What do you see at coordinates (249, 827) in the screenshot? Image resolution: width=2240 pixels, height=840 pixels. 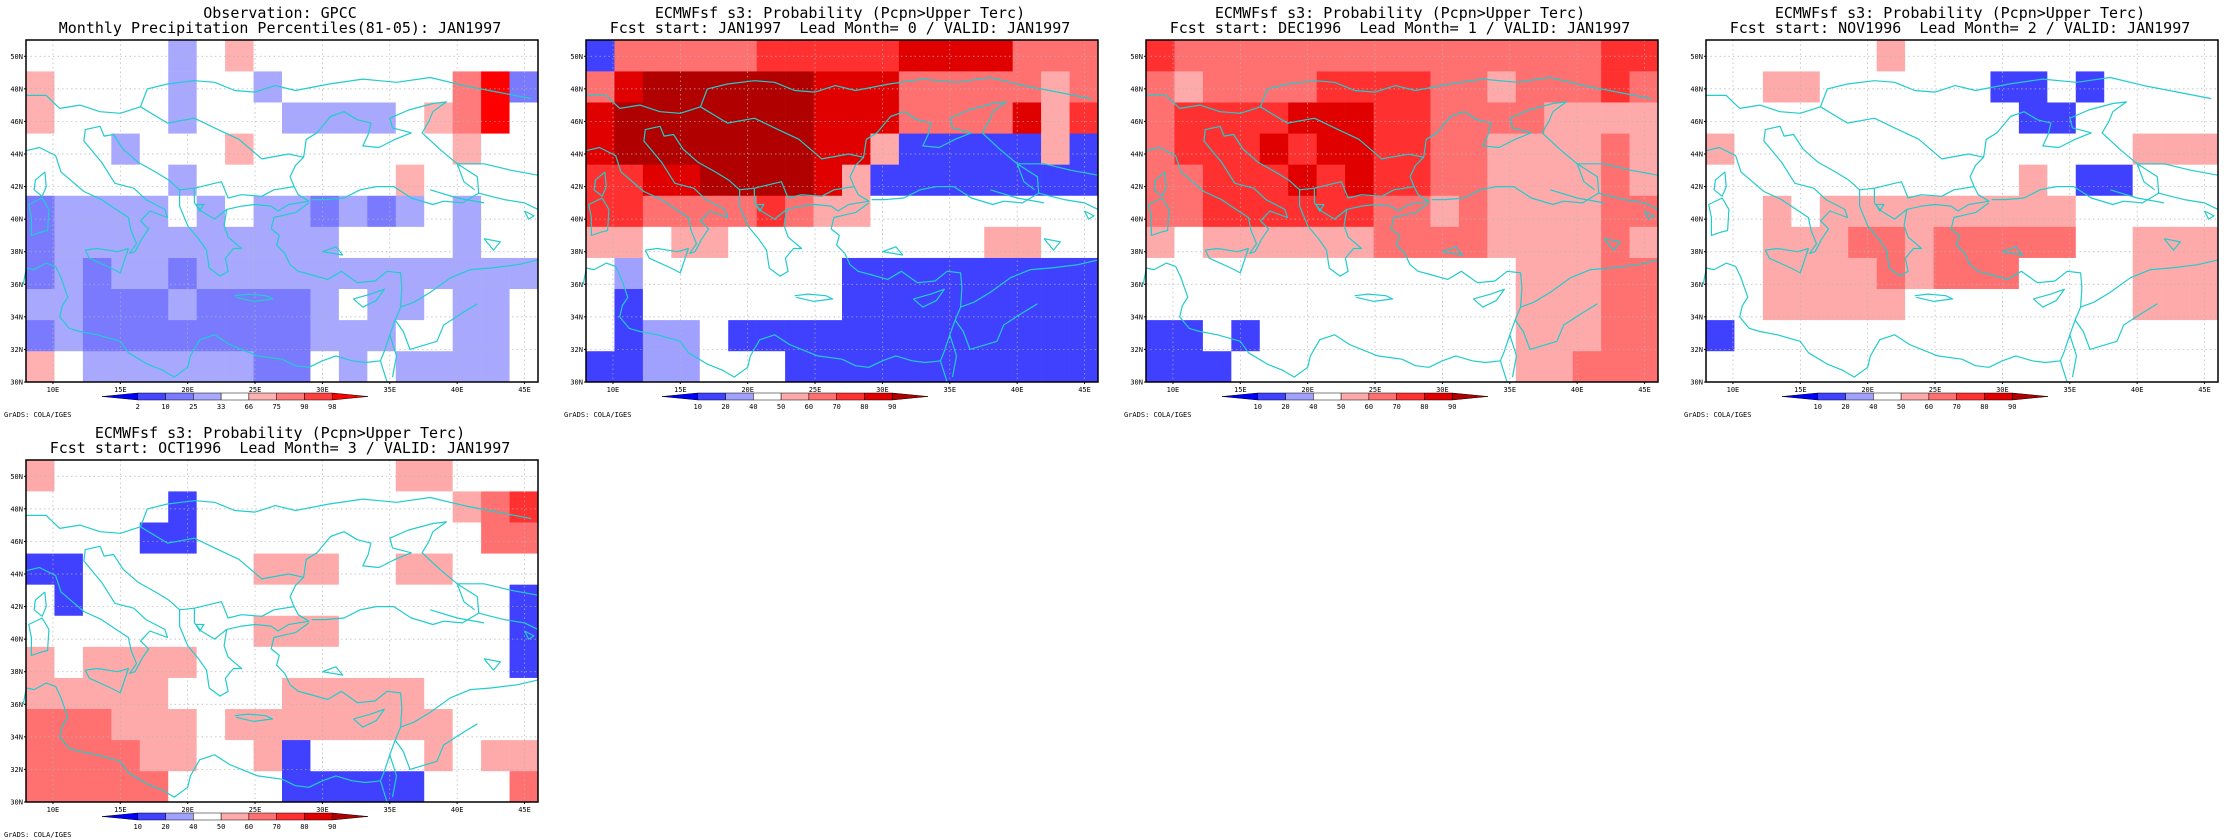 I see `colorbar-tick-label: 60` at bounding box center [249, 827].